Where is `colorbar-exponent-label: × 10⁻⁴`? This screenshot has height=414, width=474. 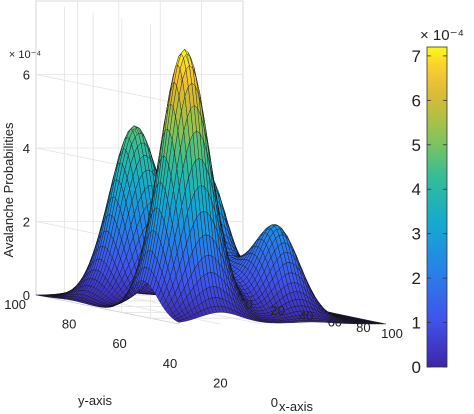 colorbar-exponent-label: × 10⁻⁴ is located at coordinates (442, 35).